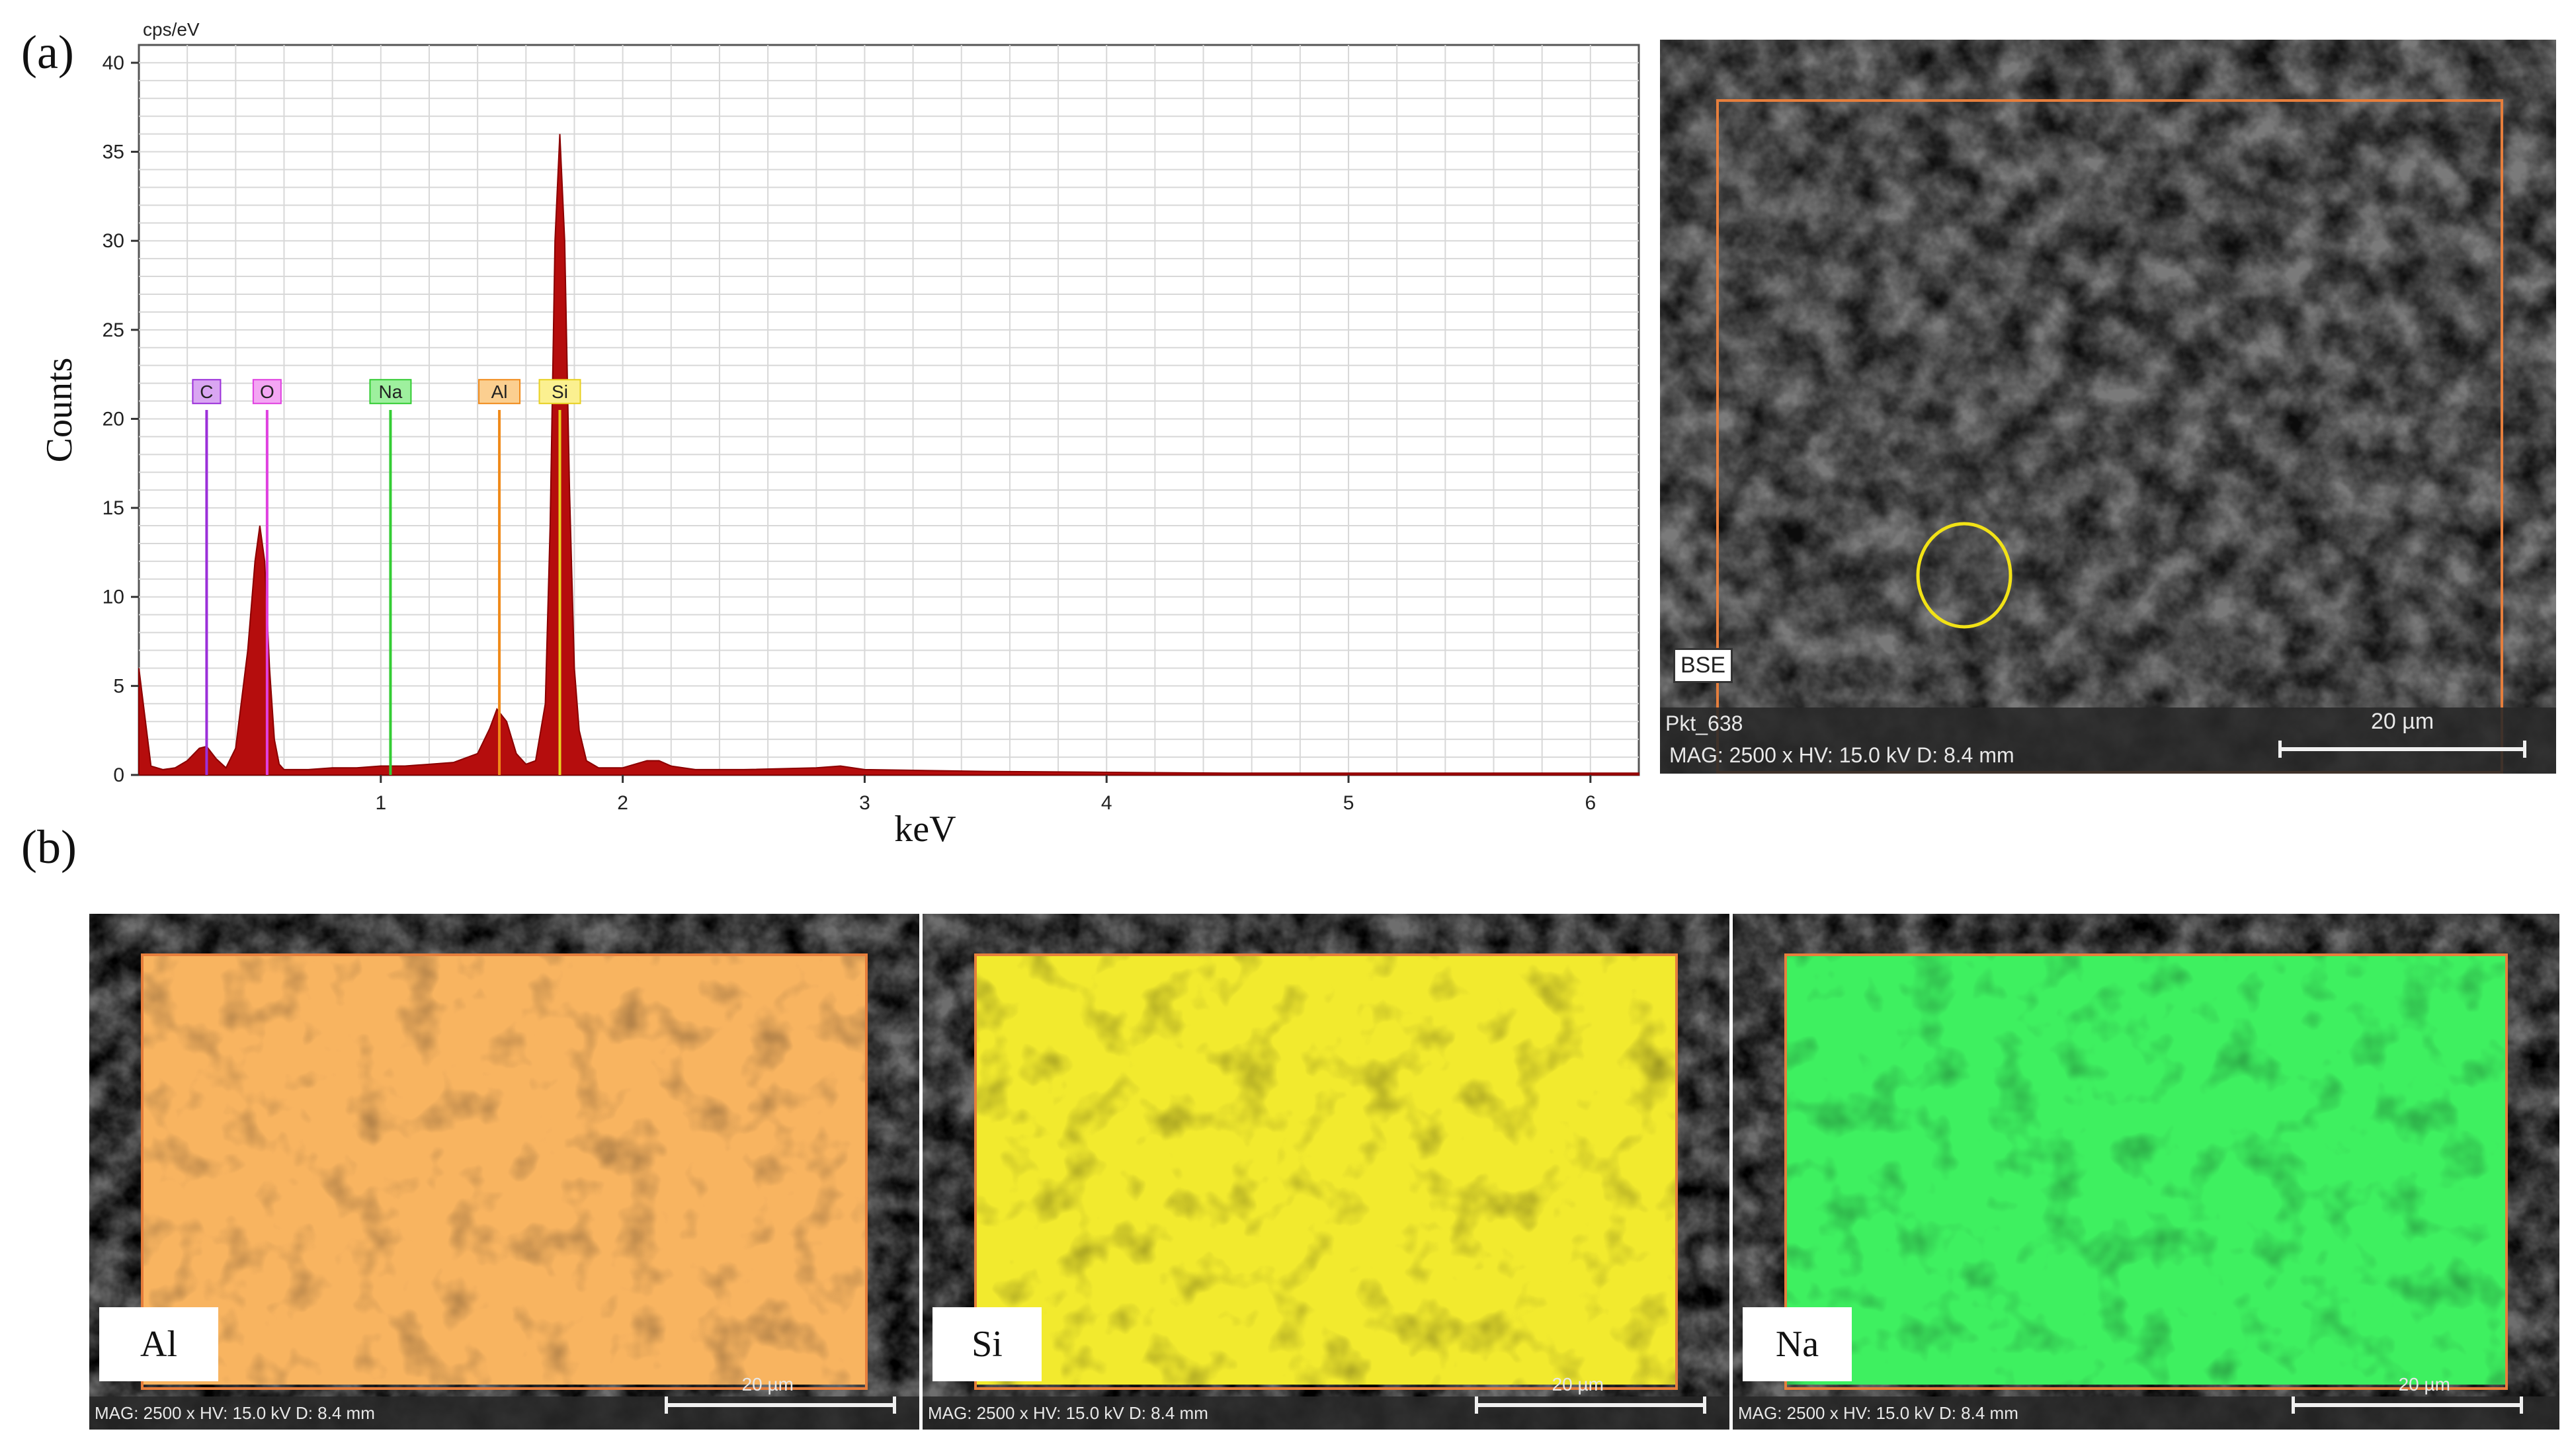  I want to click on detector-badge: BSE, so click(1703, 665).